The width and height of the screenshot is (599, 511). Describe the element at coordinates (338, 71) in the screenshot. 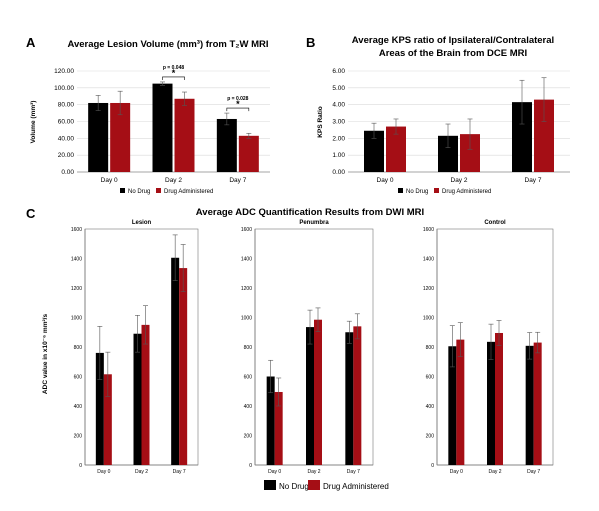

I see `y-tick-label: 6.00` at that location.